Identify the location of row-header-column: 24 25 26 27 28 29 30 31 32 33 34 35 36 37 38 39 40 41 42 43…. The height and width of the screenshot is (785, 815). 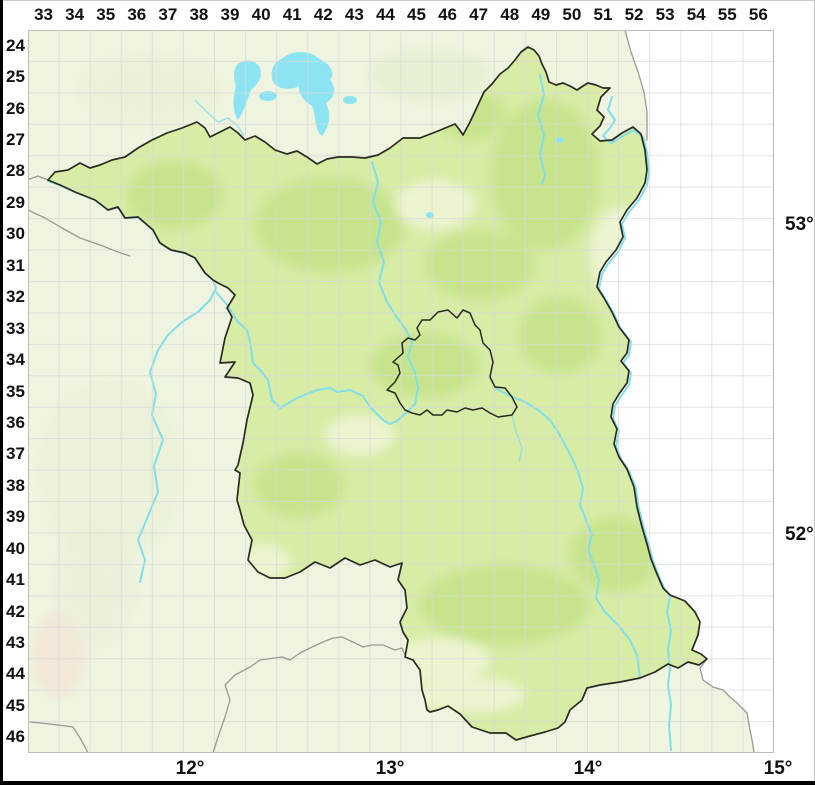
(15, 391).